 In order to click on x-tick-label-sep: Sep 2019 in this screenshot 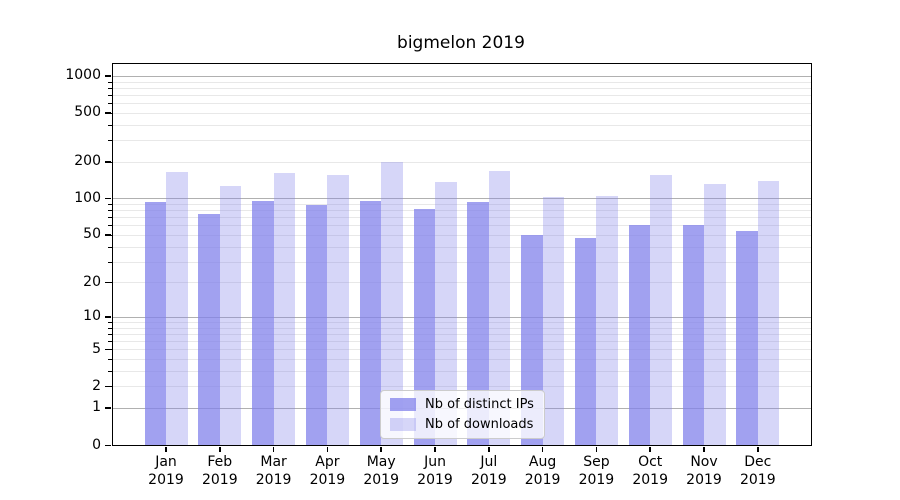, I will do `click(596, 471)`.